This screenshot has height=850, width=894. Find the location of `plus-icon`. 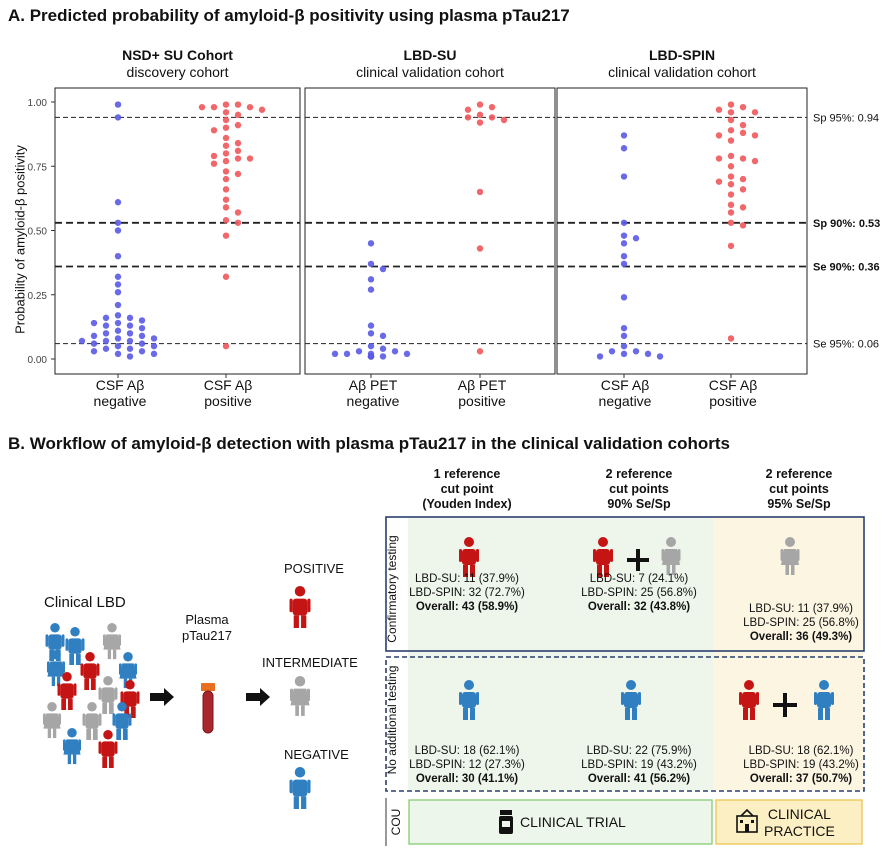

plus-icon is located at coordinates (785, 705).